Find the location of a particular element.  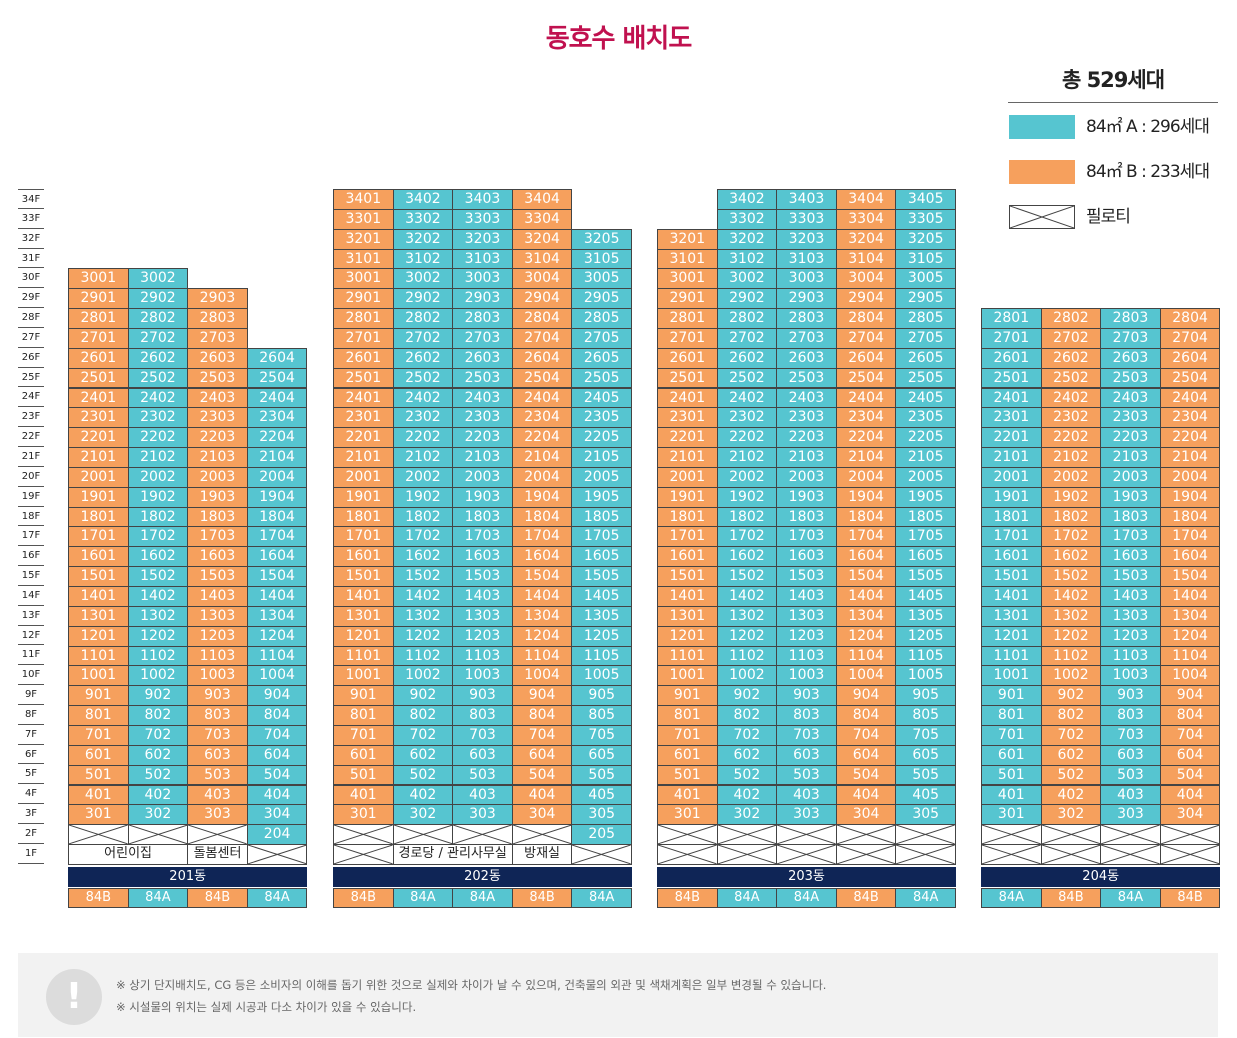

unit-cell: 801 is located at coordinates (1011, 715).